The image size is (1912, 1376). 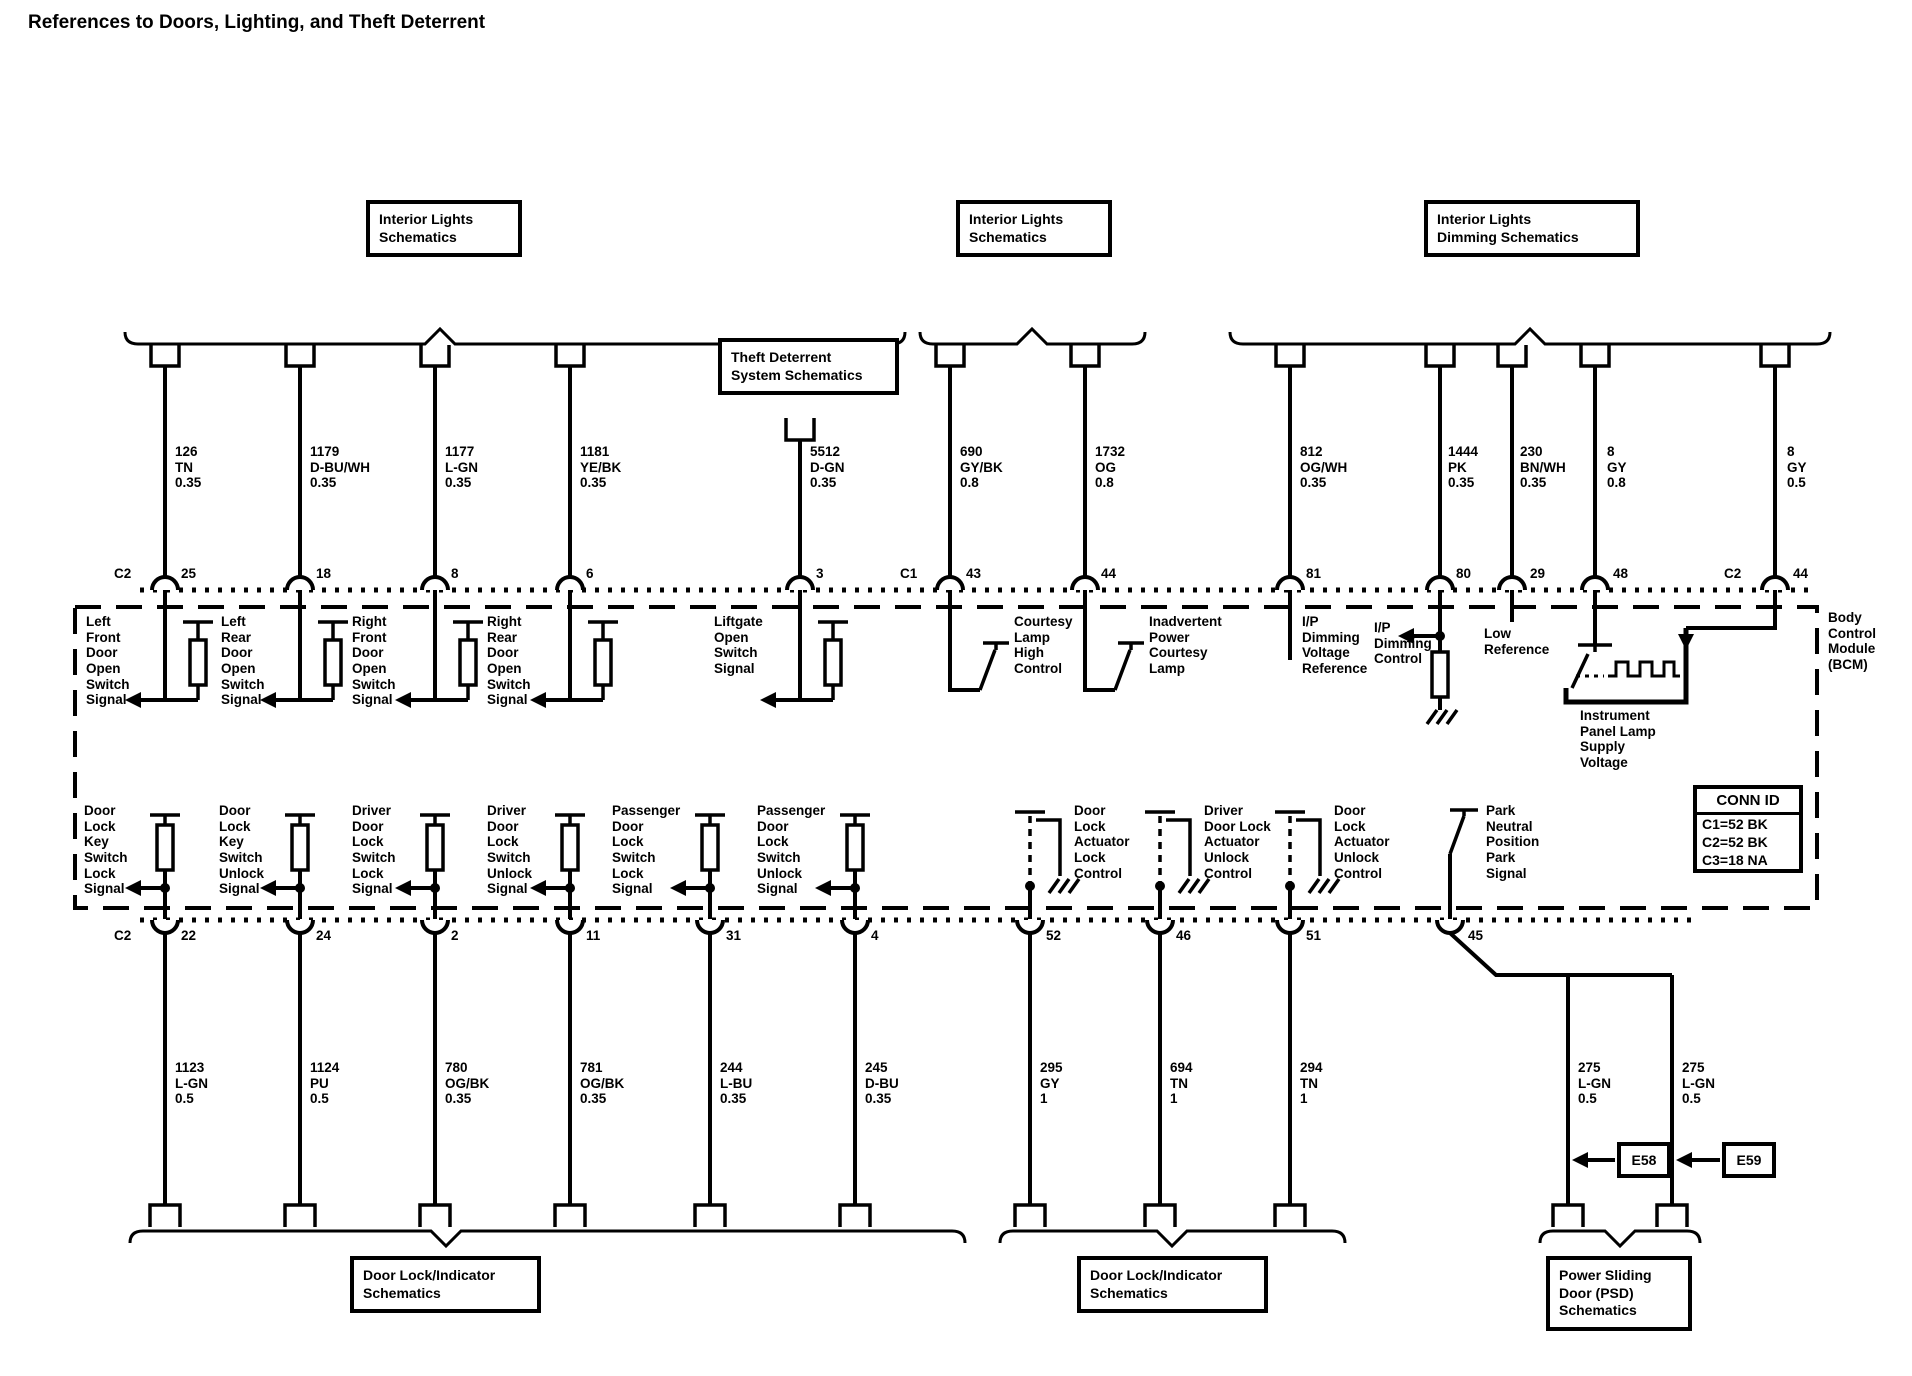 What do you see at coordinates (509, 661) in the screenshot?
I see `signal-label: Right Rear Door Open Switch Signal` at bounding box center [509, 661].